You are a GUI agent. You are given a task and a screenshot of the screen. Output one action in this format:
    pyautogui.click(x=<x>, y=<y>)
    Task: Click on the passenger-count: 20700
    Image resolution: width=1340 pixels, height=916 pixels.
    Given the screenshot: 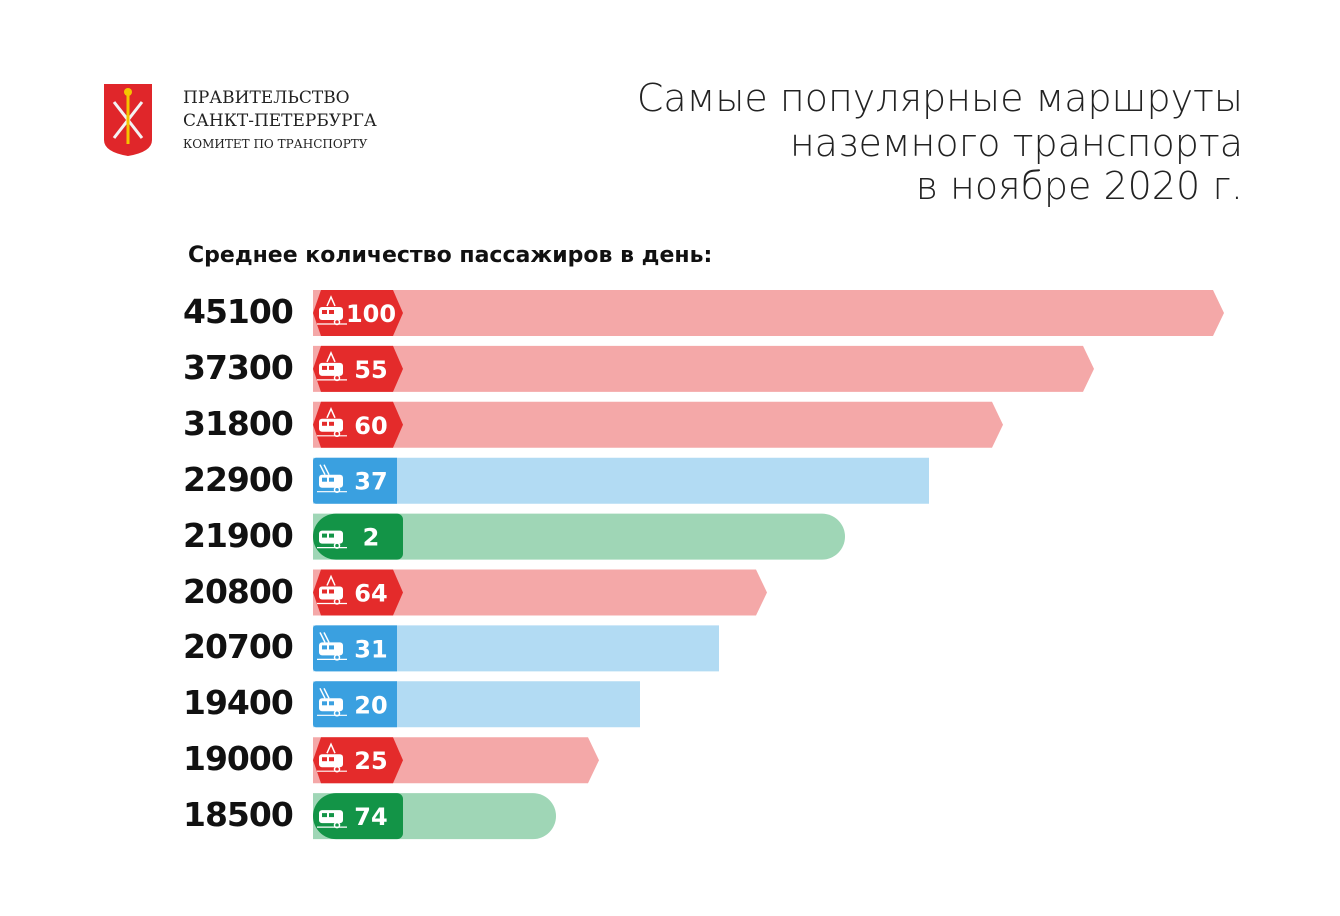 What is the action you would take?
    pyautogui.click(x=238, y=647)
    